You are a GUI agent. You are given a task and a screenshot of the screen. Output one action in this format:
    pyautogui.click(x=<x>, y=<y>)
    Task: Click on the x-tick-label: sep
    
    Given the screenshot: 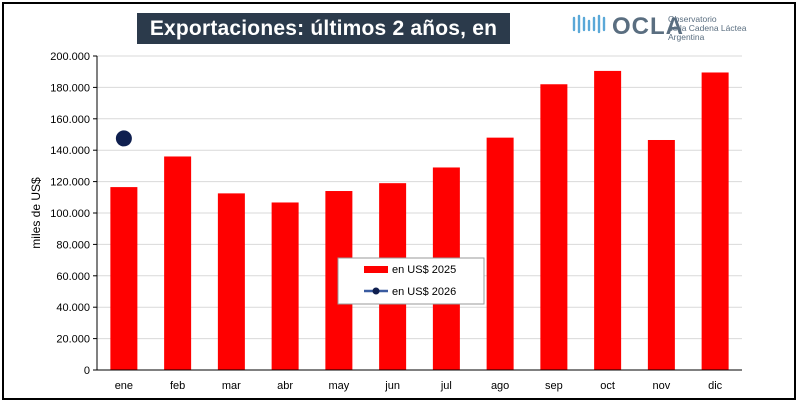 What is the action you would take?
    pyautogui.click(x=554, y=386)
    